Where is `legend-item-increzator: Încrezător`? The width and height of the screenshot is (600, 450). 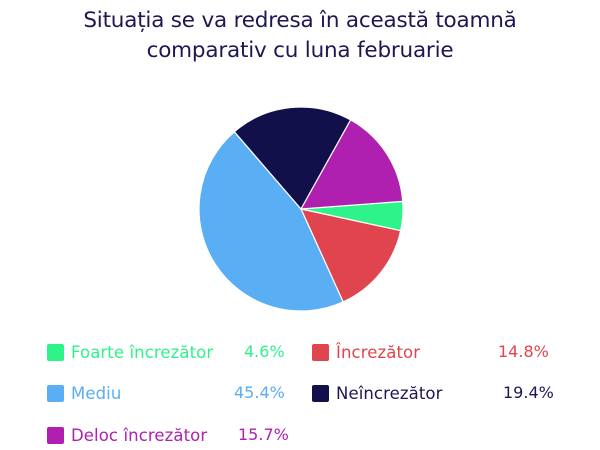 legend-item-increzator: Încrezător is located at coordinates (366, 352).